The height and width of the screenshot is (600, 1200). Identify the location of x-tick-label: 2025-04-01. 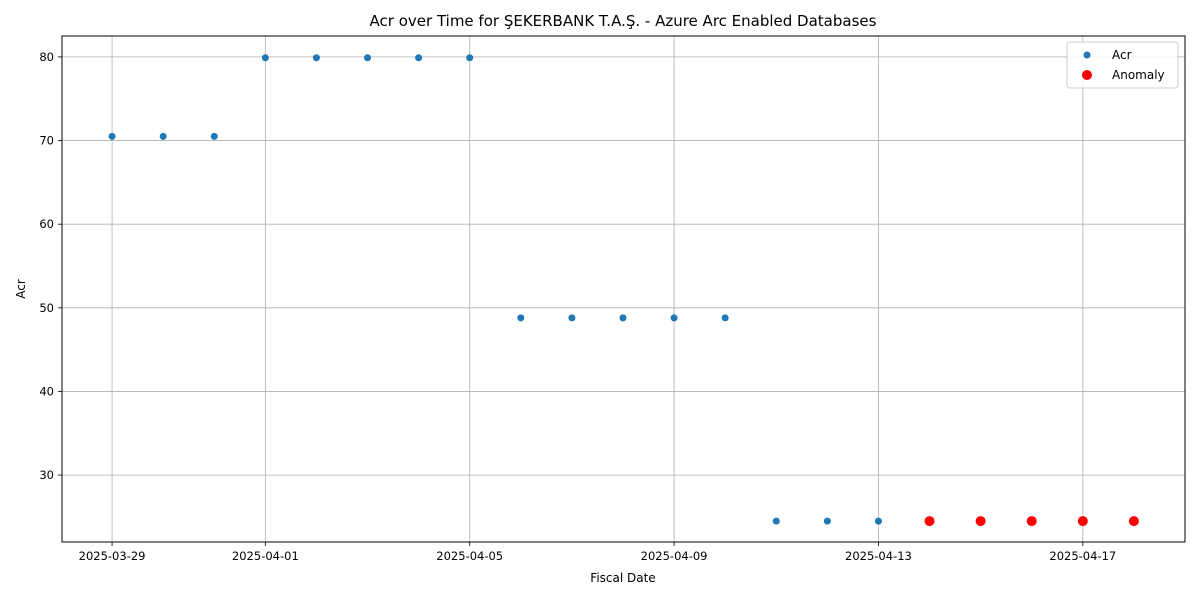
(265, 556).